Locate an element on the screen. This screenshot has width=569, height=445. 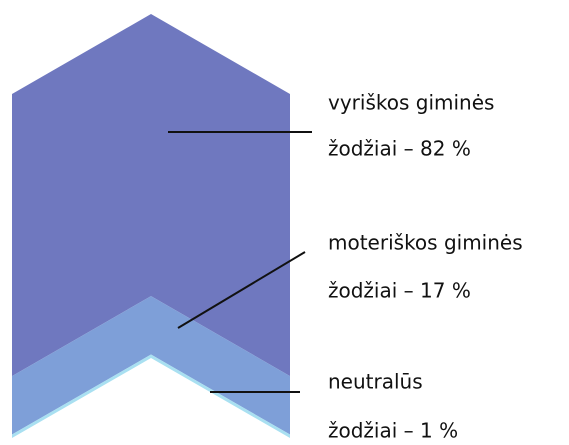
label-name: moteriškos giminės is located at coordinates (425, 243).